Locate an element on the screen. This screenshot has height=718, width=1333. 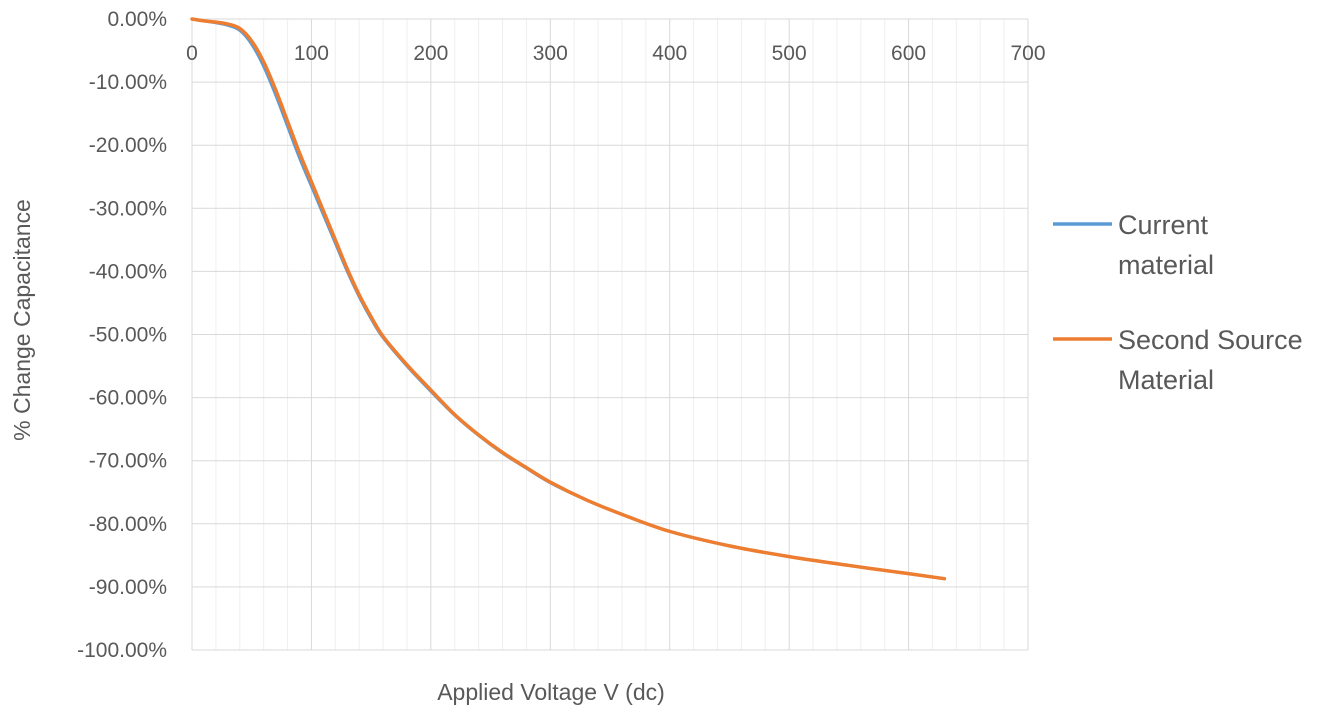
legend-label-second-source-material: Second Source is located at coordinates (1210, 340).